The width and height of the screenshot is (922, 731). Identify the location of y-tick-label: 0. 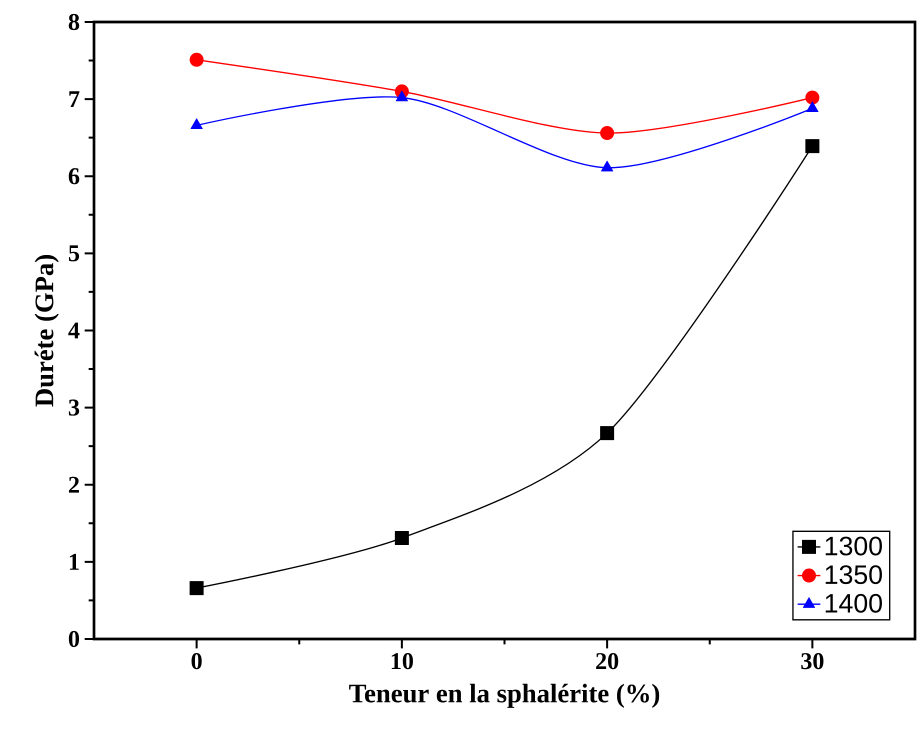
(74, 639).